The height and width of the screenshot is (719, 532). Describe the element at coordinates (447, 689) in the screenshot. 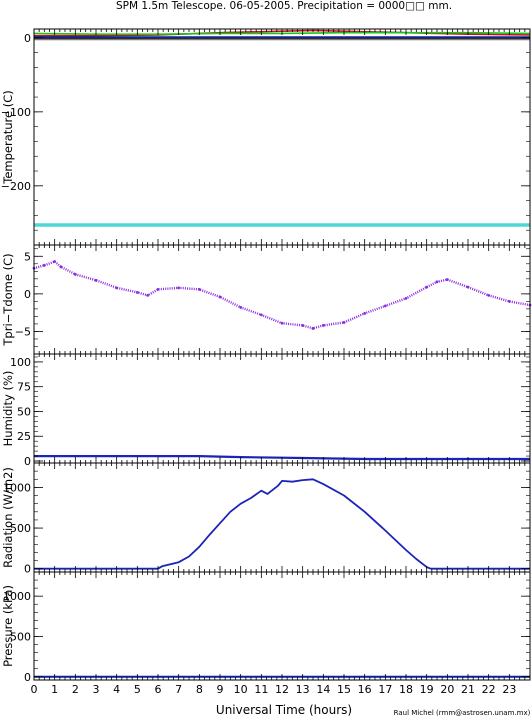

I see `x-tick-label: 20` at that location.